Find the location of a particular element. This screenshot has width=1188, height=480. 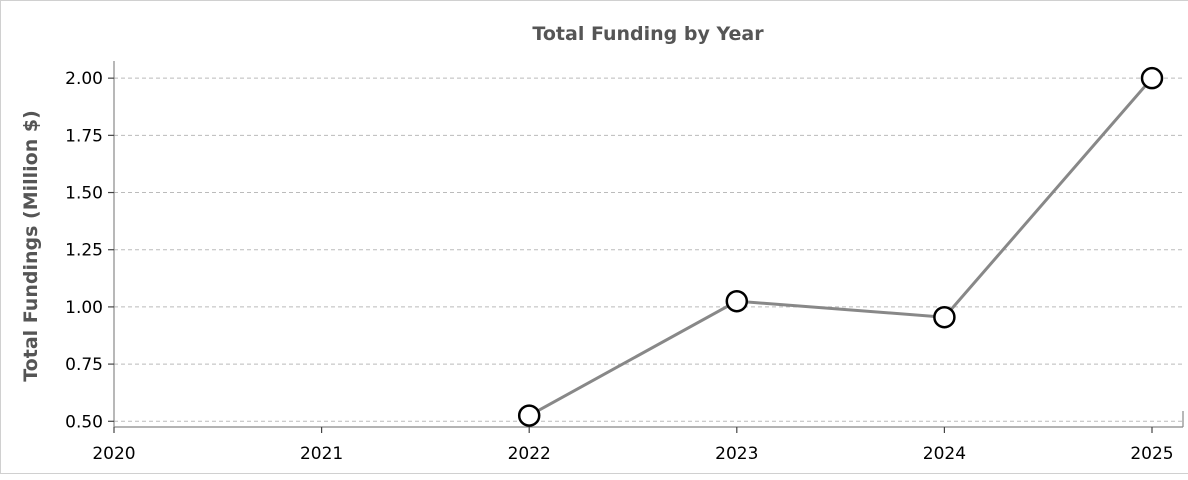

y-tick-label: 2.00 is located at coordinates (84, 79).